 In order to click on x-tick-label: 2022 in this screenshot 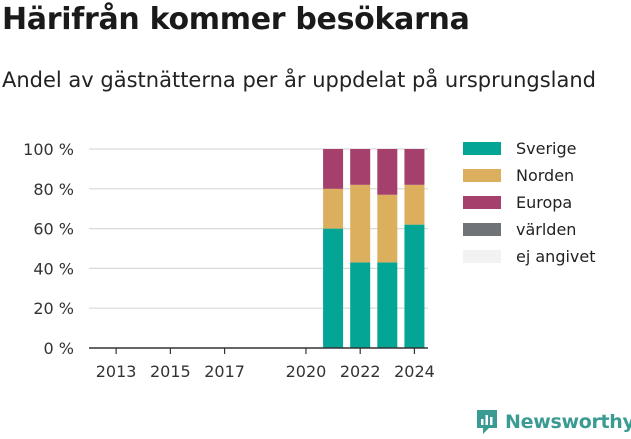, I will do `click(360, 371)`.